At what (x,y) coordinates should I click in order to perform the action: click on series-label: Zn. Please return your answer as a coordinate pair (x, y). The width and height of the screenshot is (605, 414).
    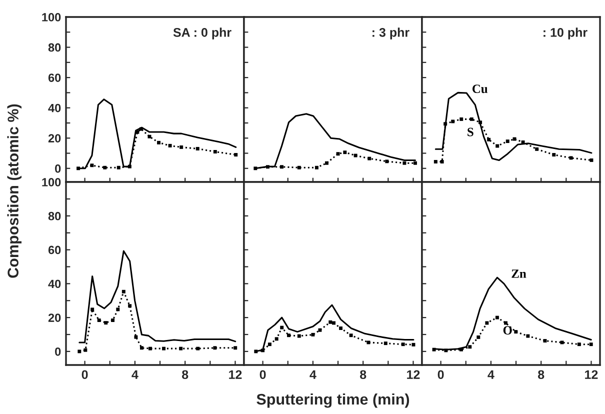
    Looking at the image, I should click on (519, 274).